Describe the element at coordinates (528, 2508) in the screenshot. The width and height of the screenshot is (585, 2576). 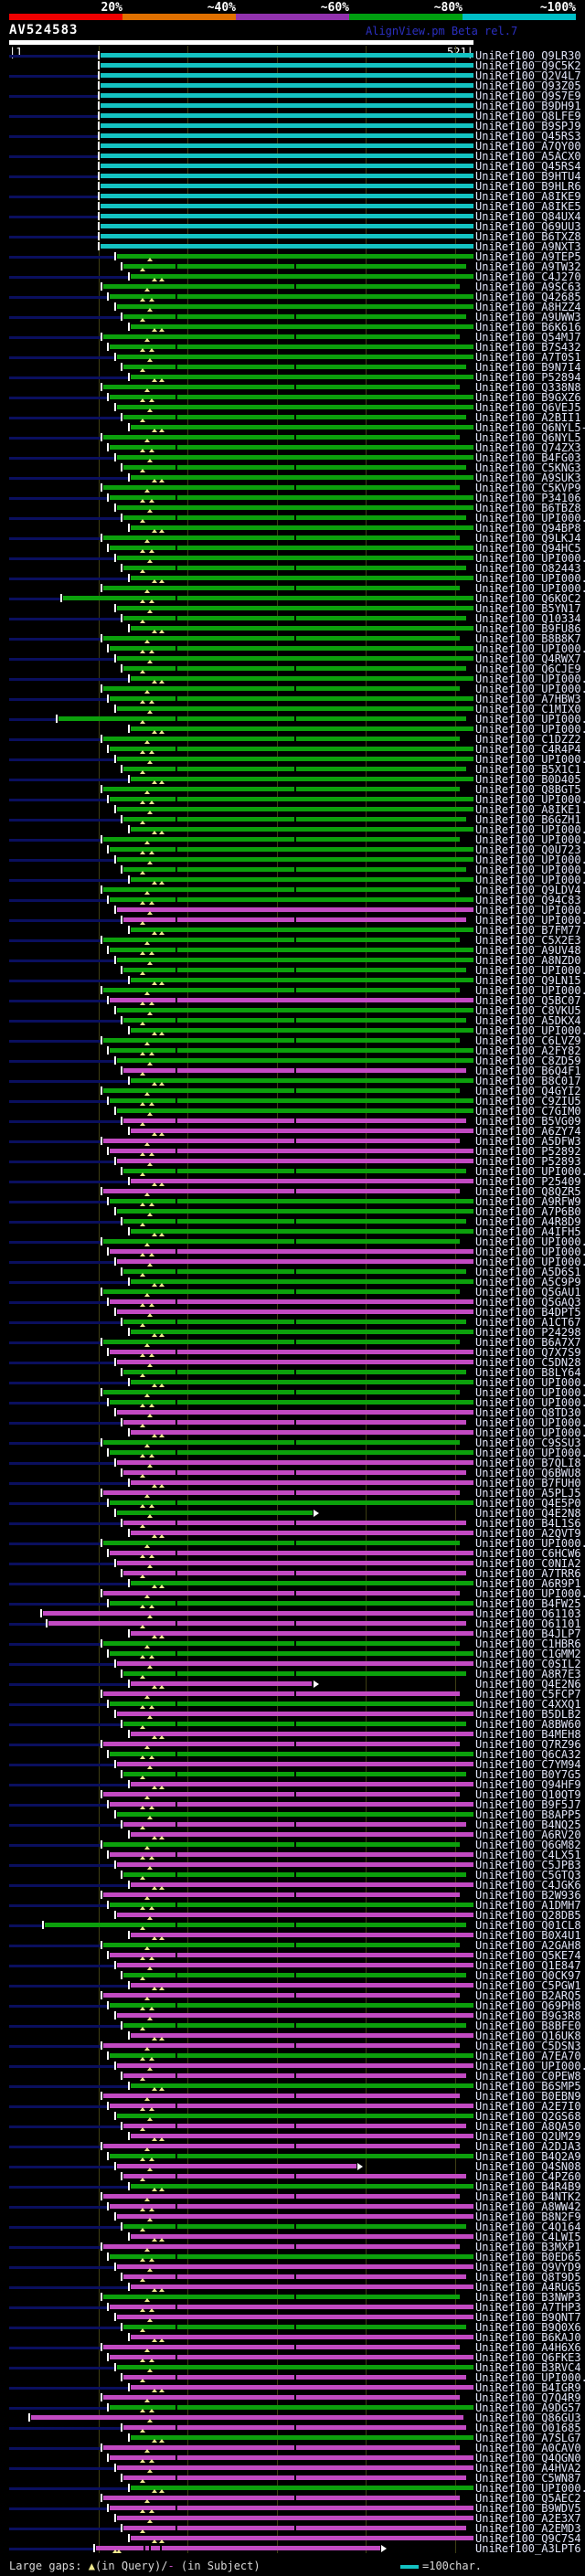
I see `subject-label: UniRef100_B9WDV5` at that location.